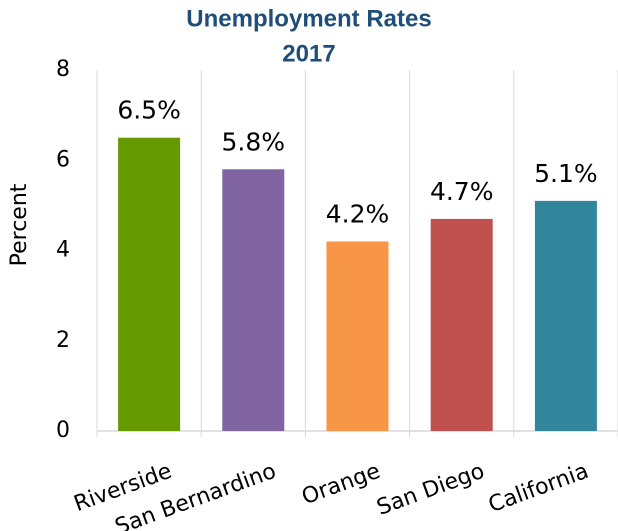 This screenshot has height=531, width=618. Describe the element at coordinates (462, 191) in the screenshot. I see `data-label: 4.7%` at that location.